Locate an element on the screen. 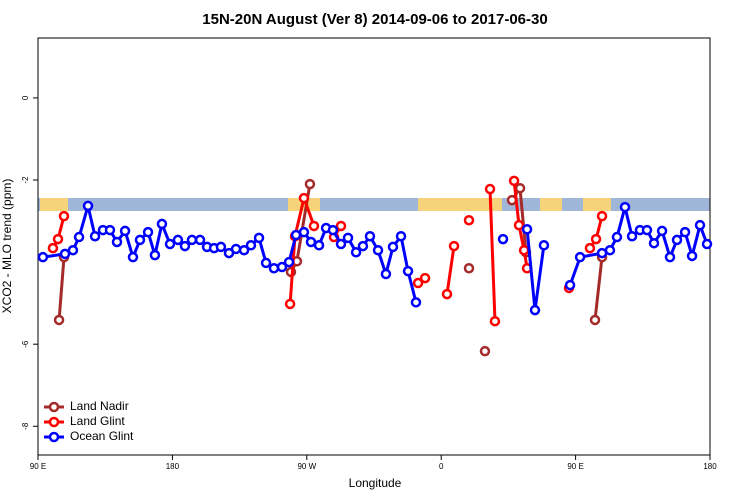 The image size is (750, 500). y-tick-label: -2 is located at coordinates (25, 180).